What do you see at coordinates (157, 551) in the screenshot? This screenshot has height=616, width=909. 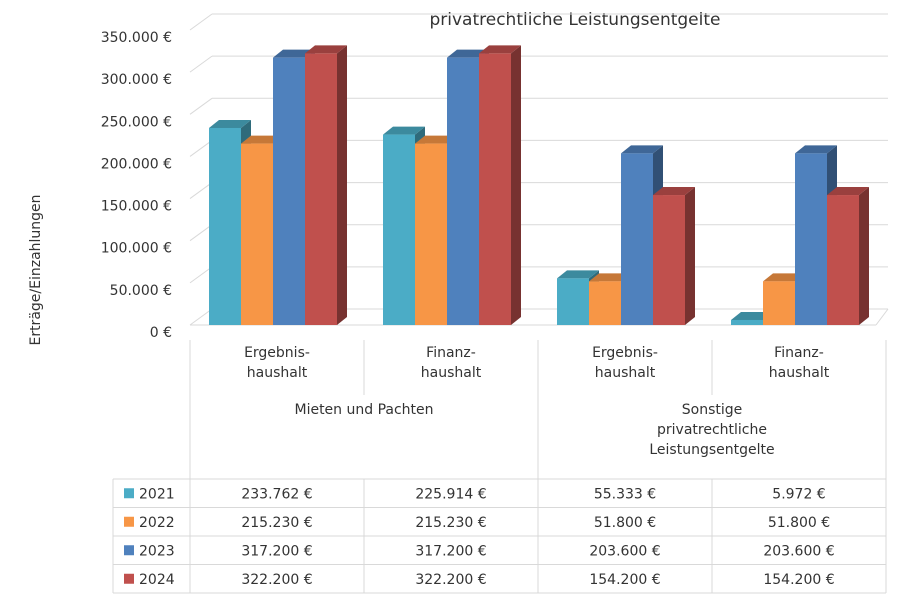 I see `legend-label: 2023` at bounding box center [157, 551].